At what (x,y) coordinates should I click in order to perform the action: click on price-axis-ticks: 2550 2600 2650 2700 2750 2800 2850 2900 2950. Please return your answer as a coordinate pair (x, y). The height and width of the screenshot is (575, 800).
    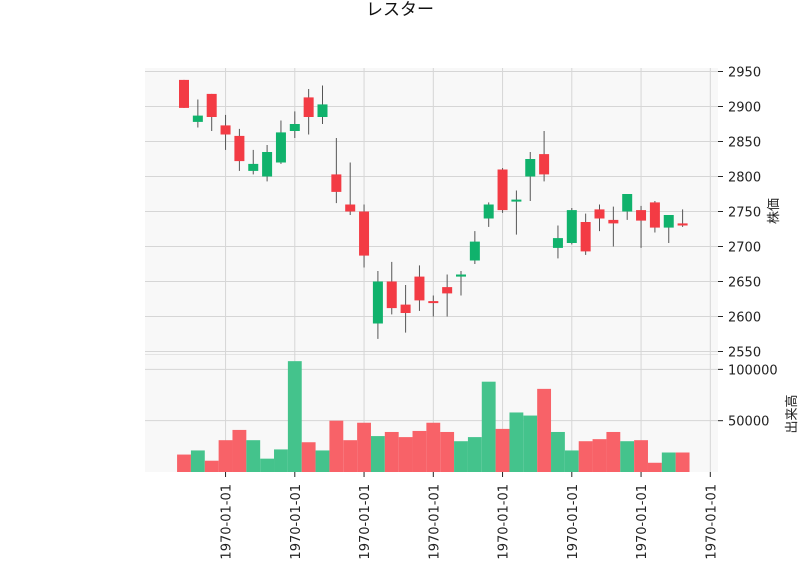
    Looking at the image, I should click on (739, 213).